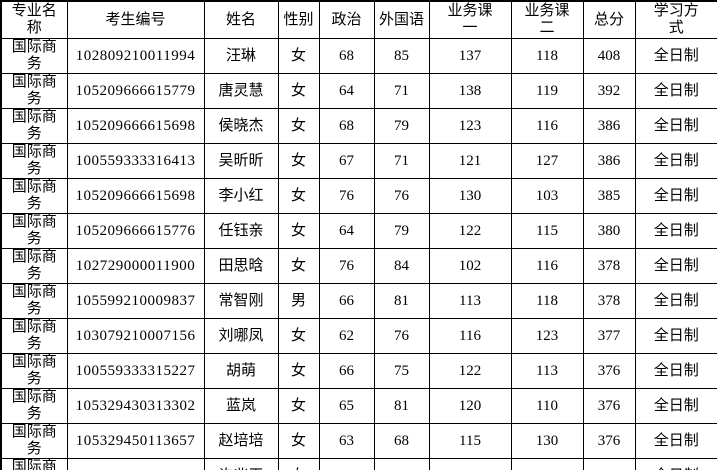  I want to click on cell-name: 吴昕昕, so click(241, 161).